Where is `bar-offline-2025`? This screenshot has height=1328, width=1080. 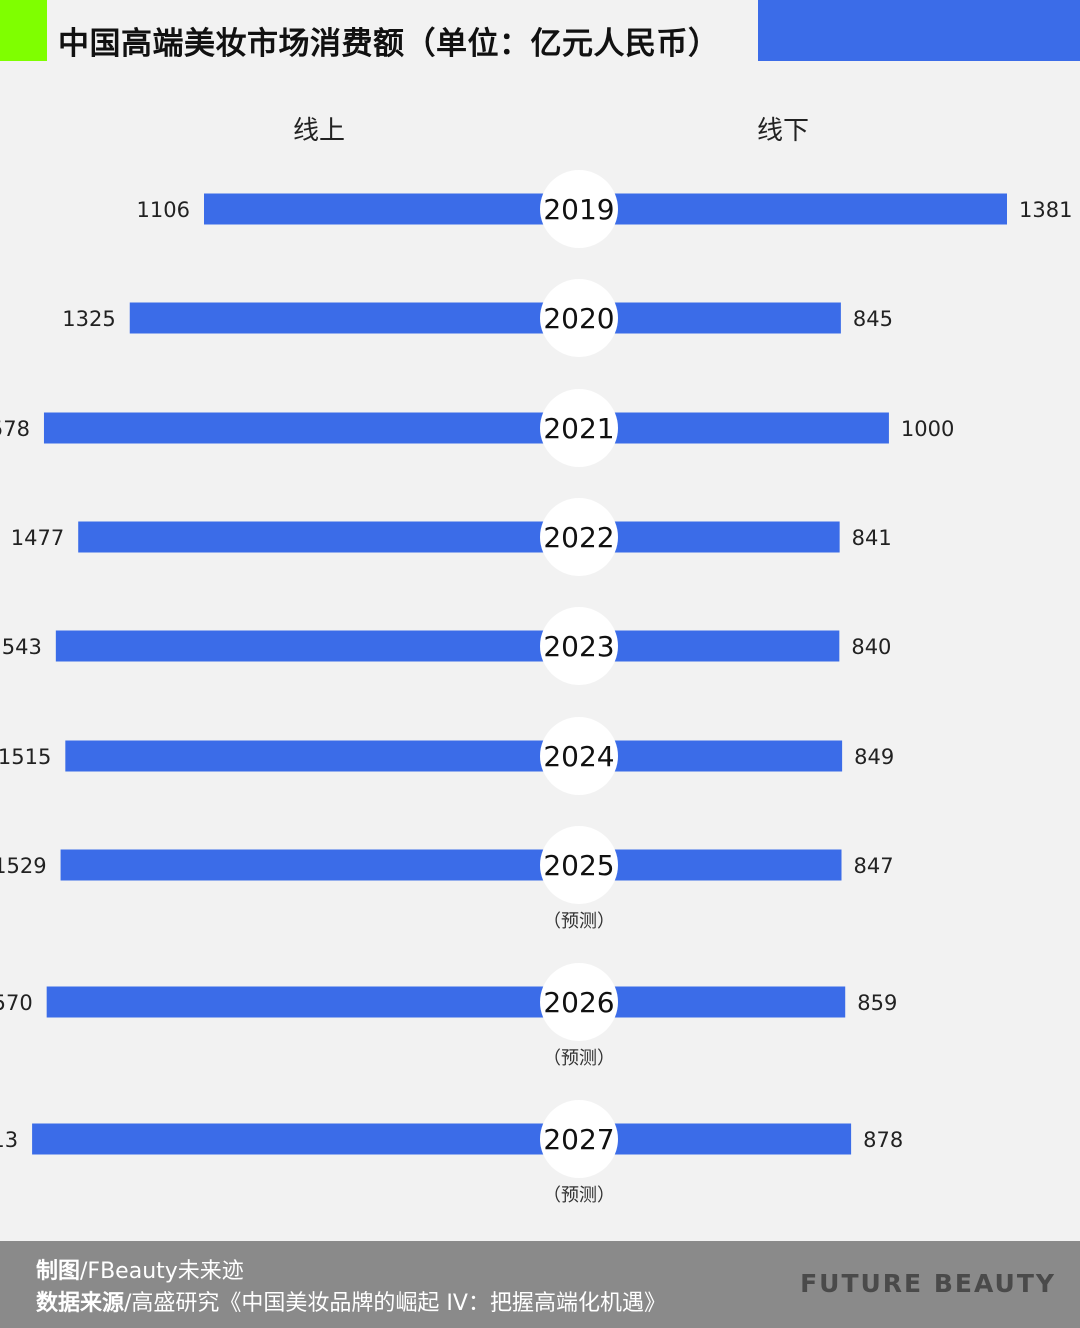 bar-offline-2025 is located at coordinates (710, 865).